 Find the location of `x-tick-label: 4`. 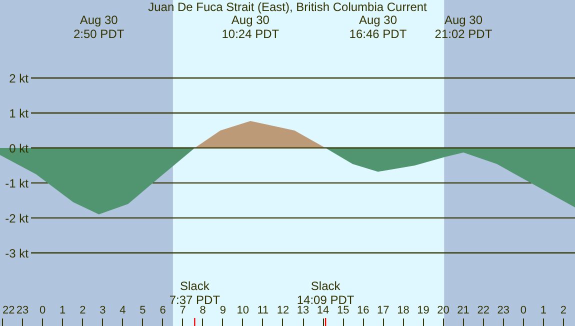

x-tick-label: 4 is located at coordinates (123, 310).